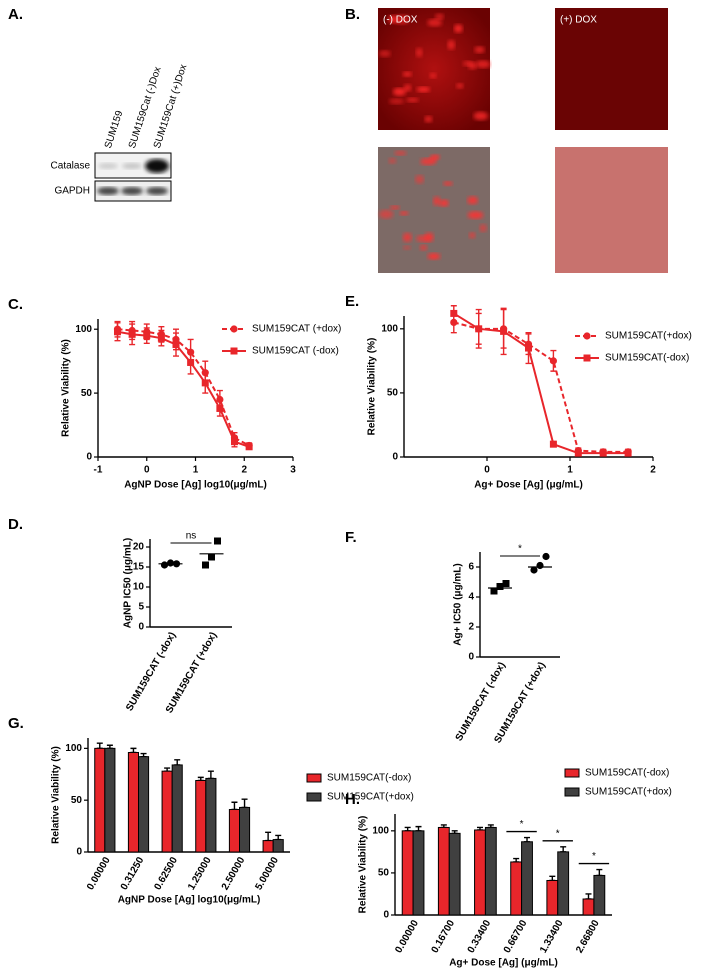 The height and width of the screenshot is (972, 710). I want to click on panel-label: G., so click(16, 723).